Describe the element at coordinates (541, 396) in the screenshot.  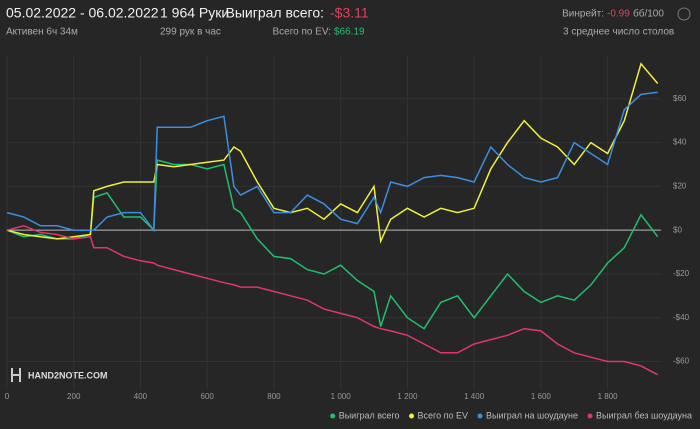
I see `x-tick-label: 1 600` at that location.